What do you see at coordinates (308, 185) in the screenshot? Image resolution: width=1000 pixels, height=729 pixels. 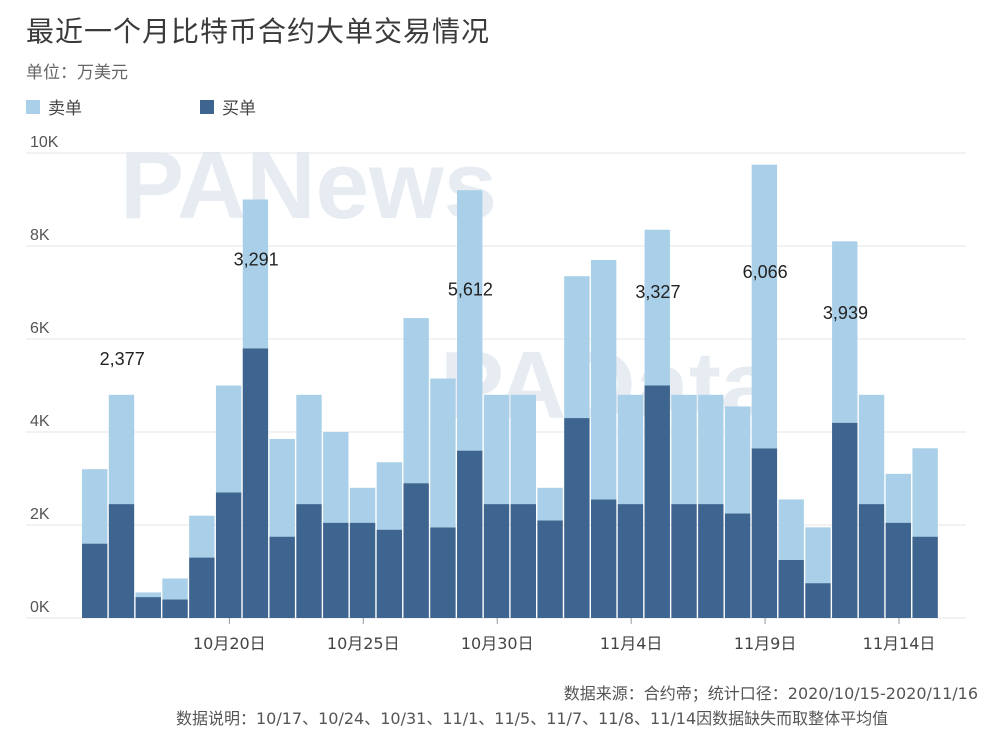 I see `watermark-panews: PANews` at bounding box center [308, 185].